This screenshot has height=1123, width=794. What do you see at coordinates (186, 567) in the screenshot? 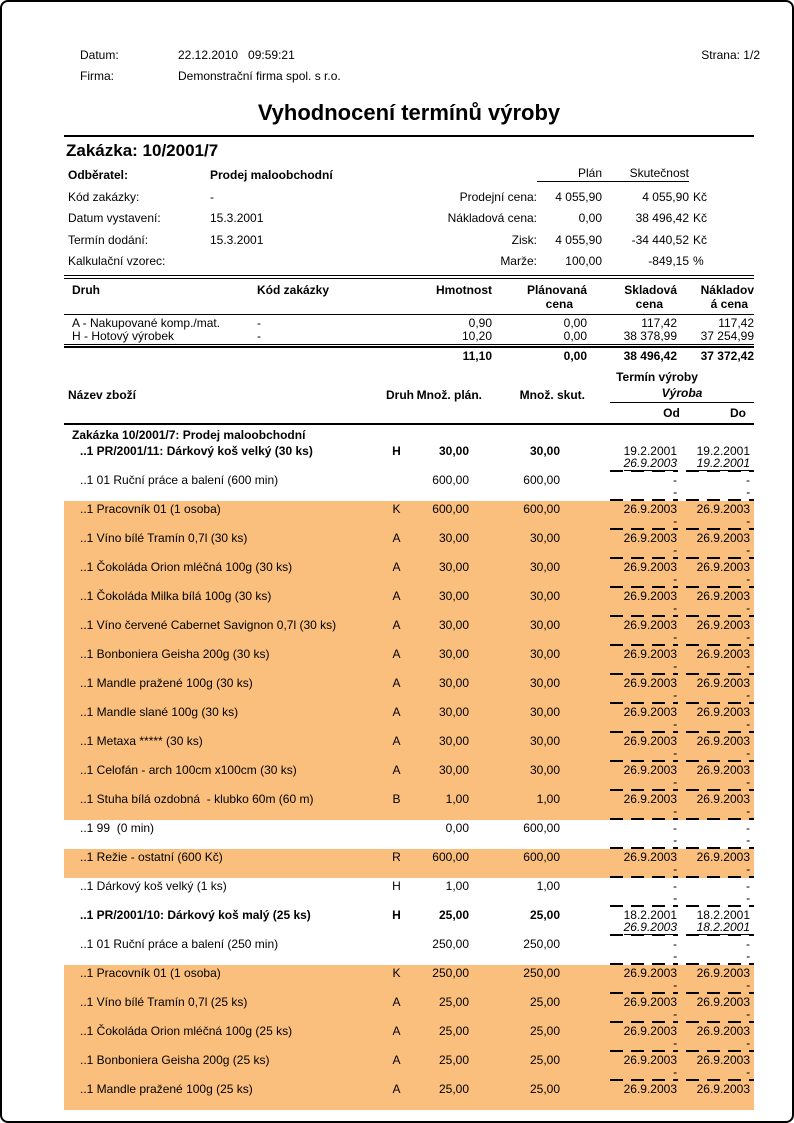
I see `item-name: ..1 Čokoláda Orion mléčná 100g (30 ks)` at bounding box center [186, 567].